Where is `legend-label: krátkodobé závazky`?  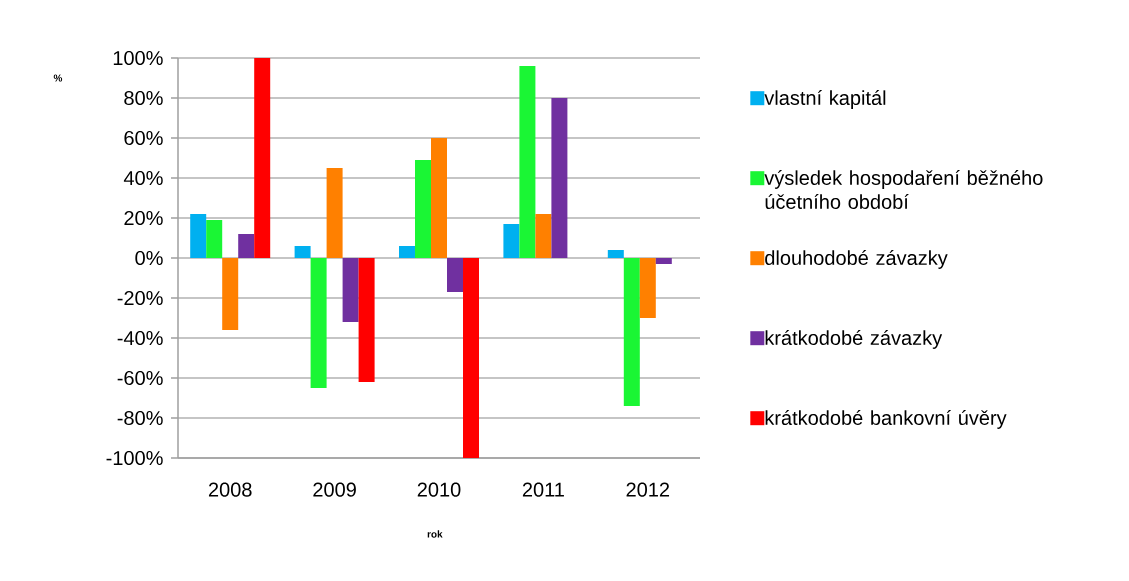
legend-label: krátkodobé závazky is located at coordinates (854, 339).